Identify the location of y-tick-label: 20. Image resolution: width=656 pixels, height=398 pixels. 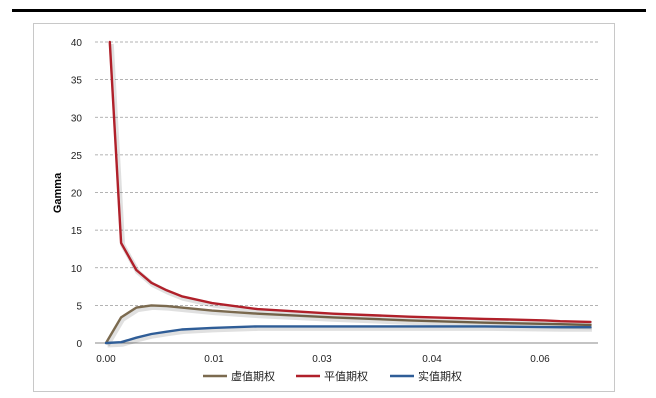
(77, 194).